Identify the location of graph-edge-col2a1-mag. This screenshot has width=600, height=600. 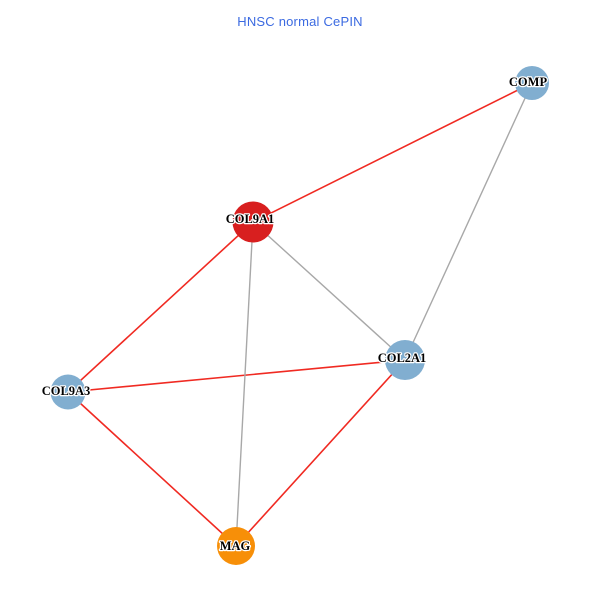
(320, 453).